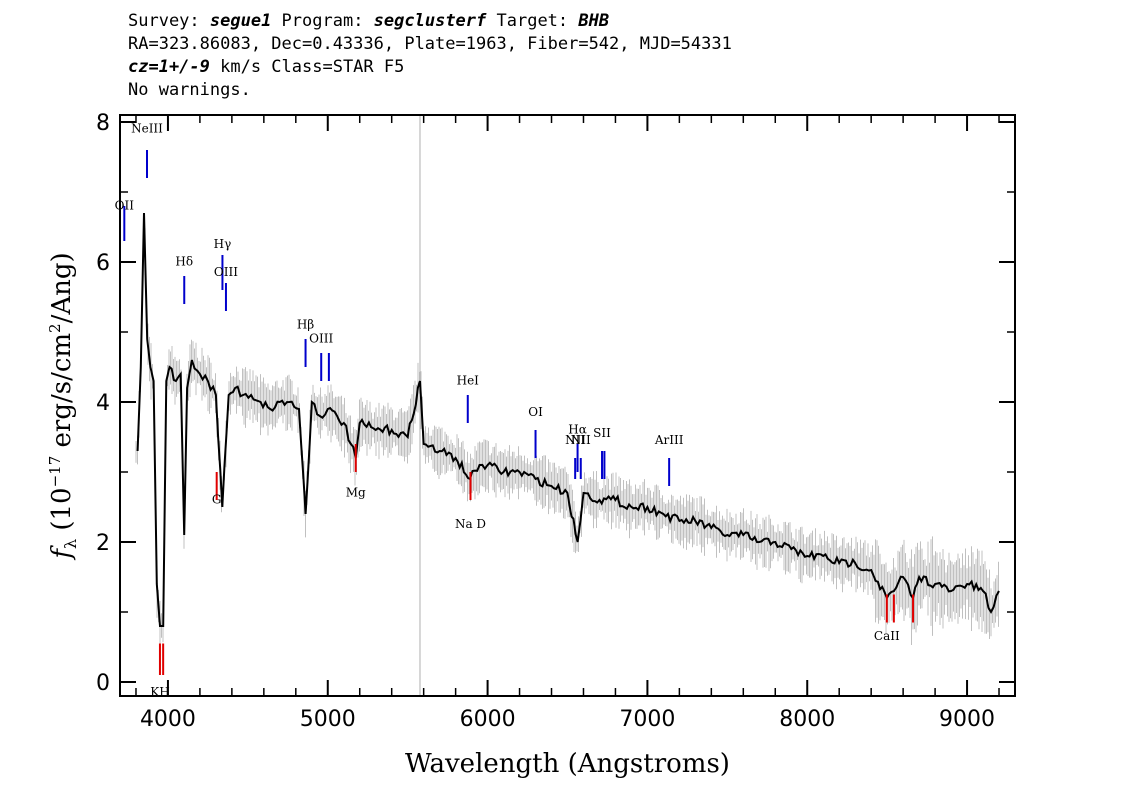 The width and height of the screenshot is (1134, 810). Describe the element at coordinates (103, 543) in the screenshot. I see `y-tick-label: 2` at that location.